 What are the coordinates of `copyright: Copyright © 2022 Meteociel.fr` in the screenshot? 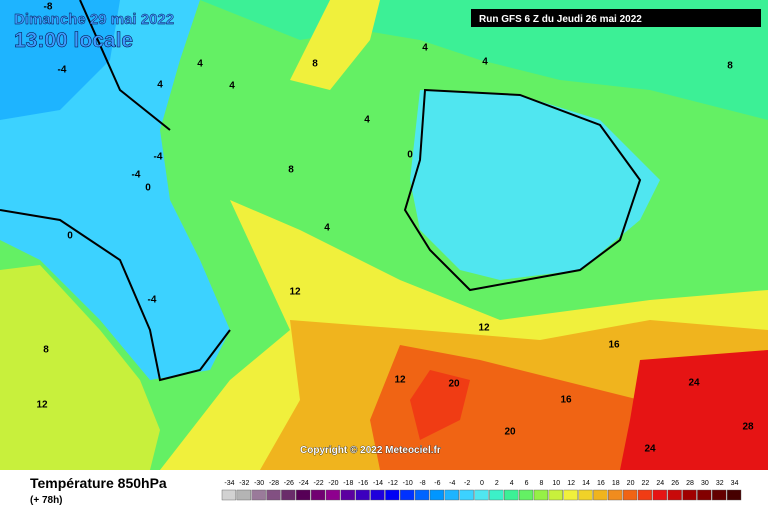 It's located at (370, 450).